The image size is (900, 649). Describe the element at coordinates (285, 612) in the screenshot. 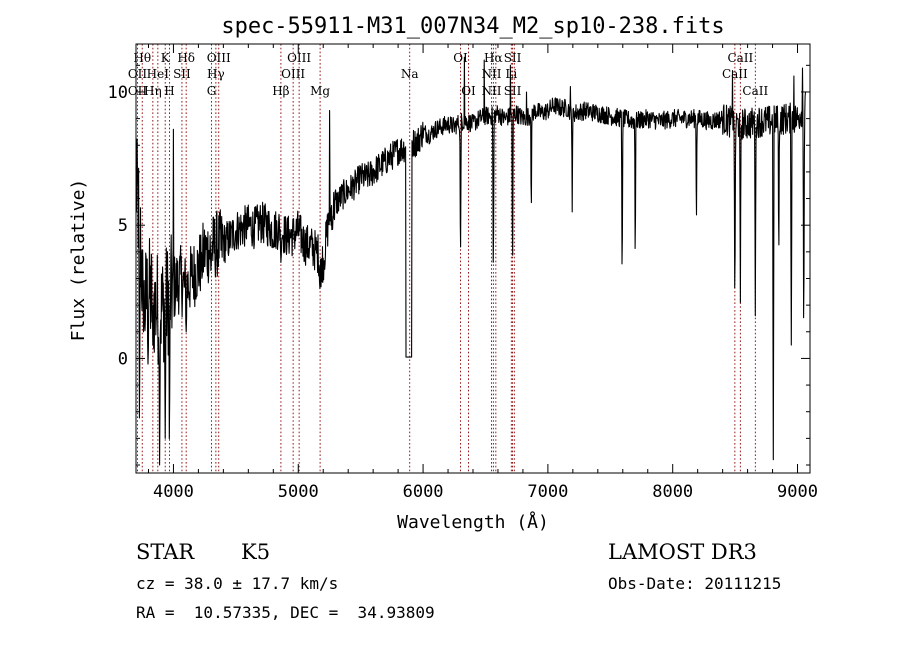

I see `sky-coordinates: RA = 10.57335, DEC = 34.93809` at that location.